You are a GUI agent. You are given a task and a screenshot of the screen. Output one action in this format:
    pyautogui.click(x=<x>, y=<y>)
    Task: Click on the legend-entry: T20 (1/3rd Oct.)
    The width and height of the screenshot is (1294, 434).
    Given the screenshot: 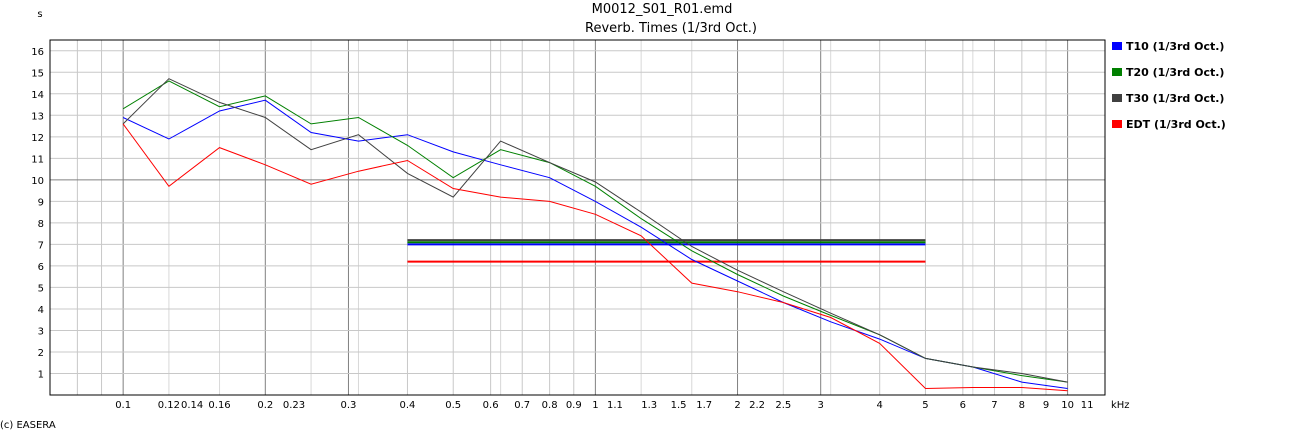 What is the action you would take?
    pyautogui.click(x=1175, y=72)
    